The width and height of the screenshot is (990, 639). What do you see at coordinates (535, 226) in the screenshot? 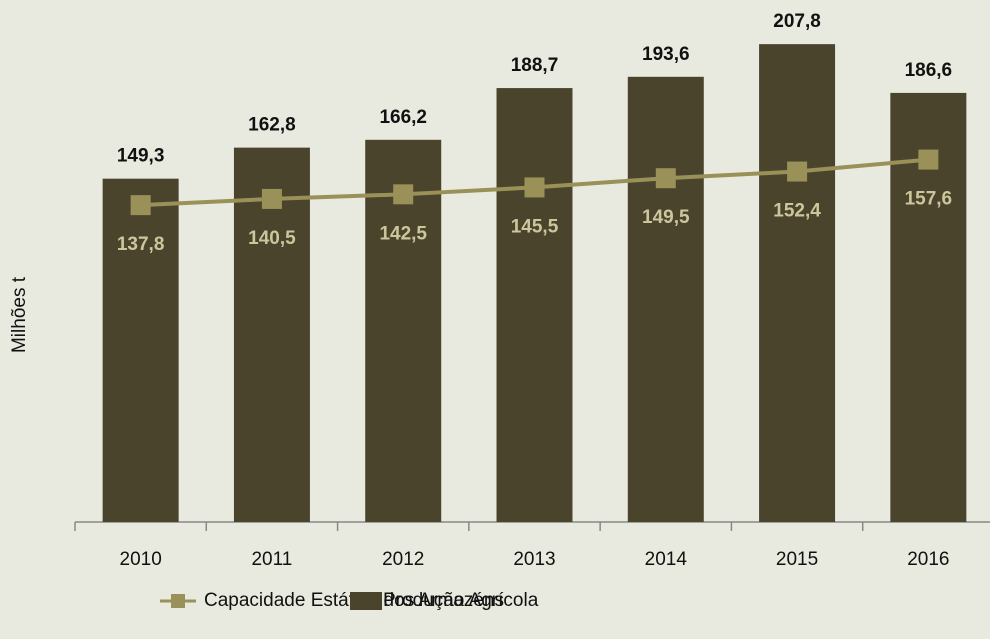
I see `line-value-label: 145,5` at bounding box center [535, 226].